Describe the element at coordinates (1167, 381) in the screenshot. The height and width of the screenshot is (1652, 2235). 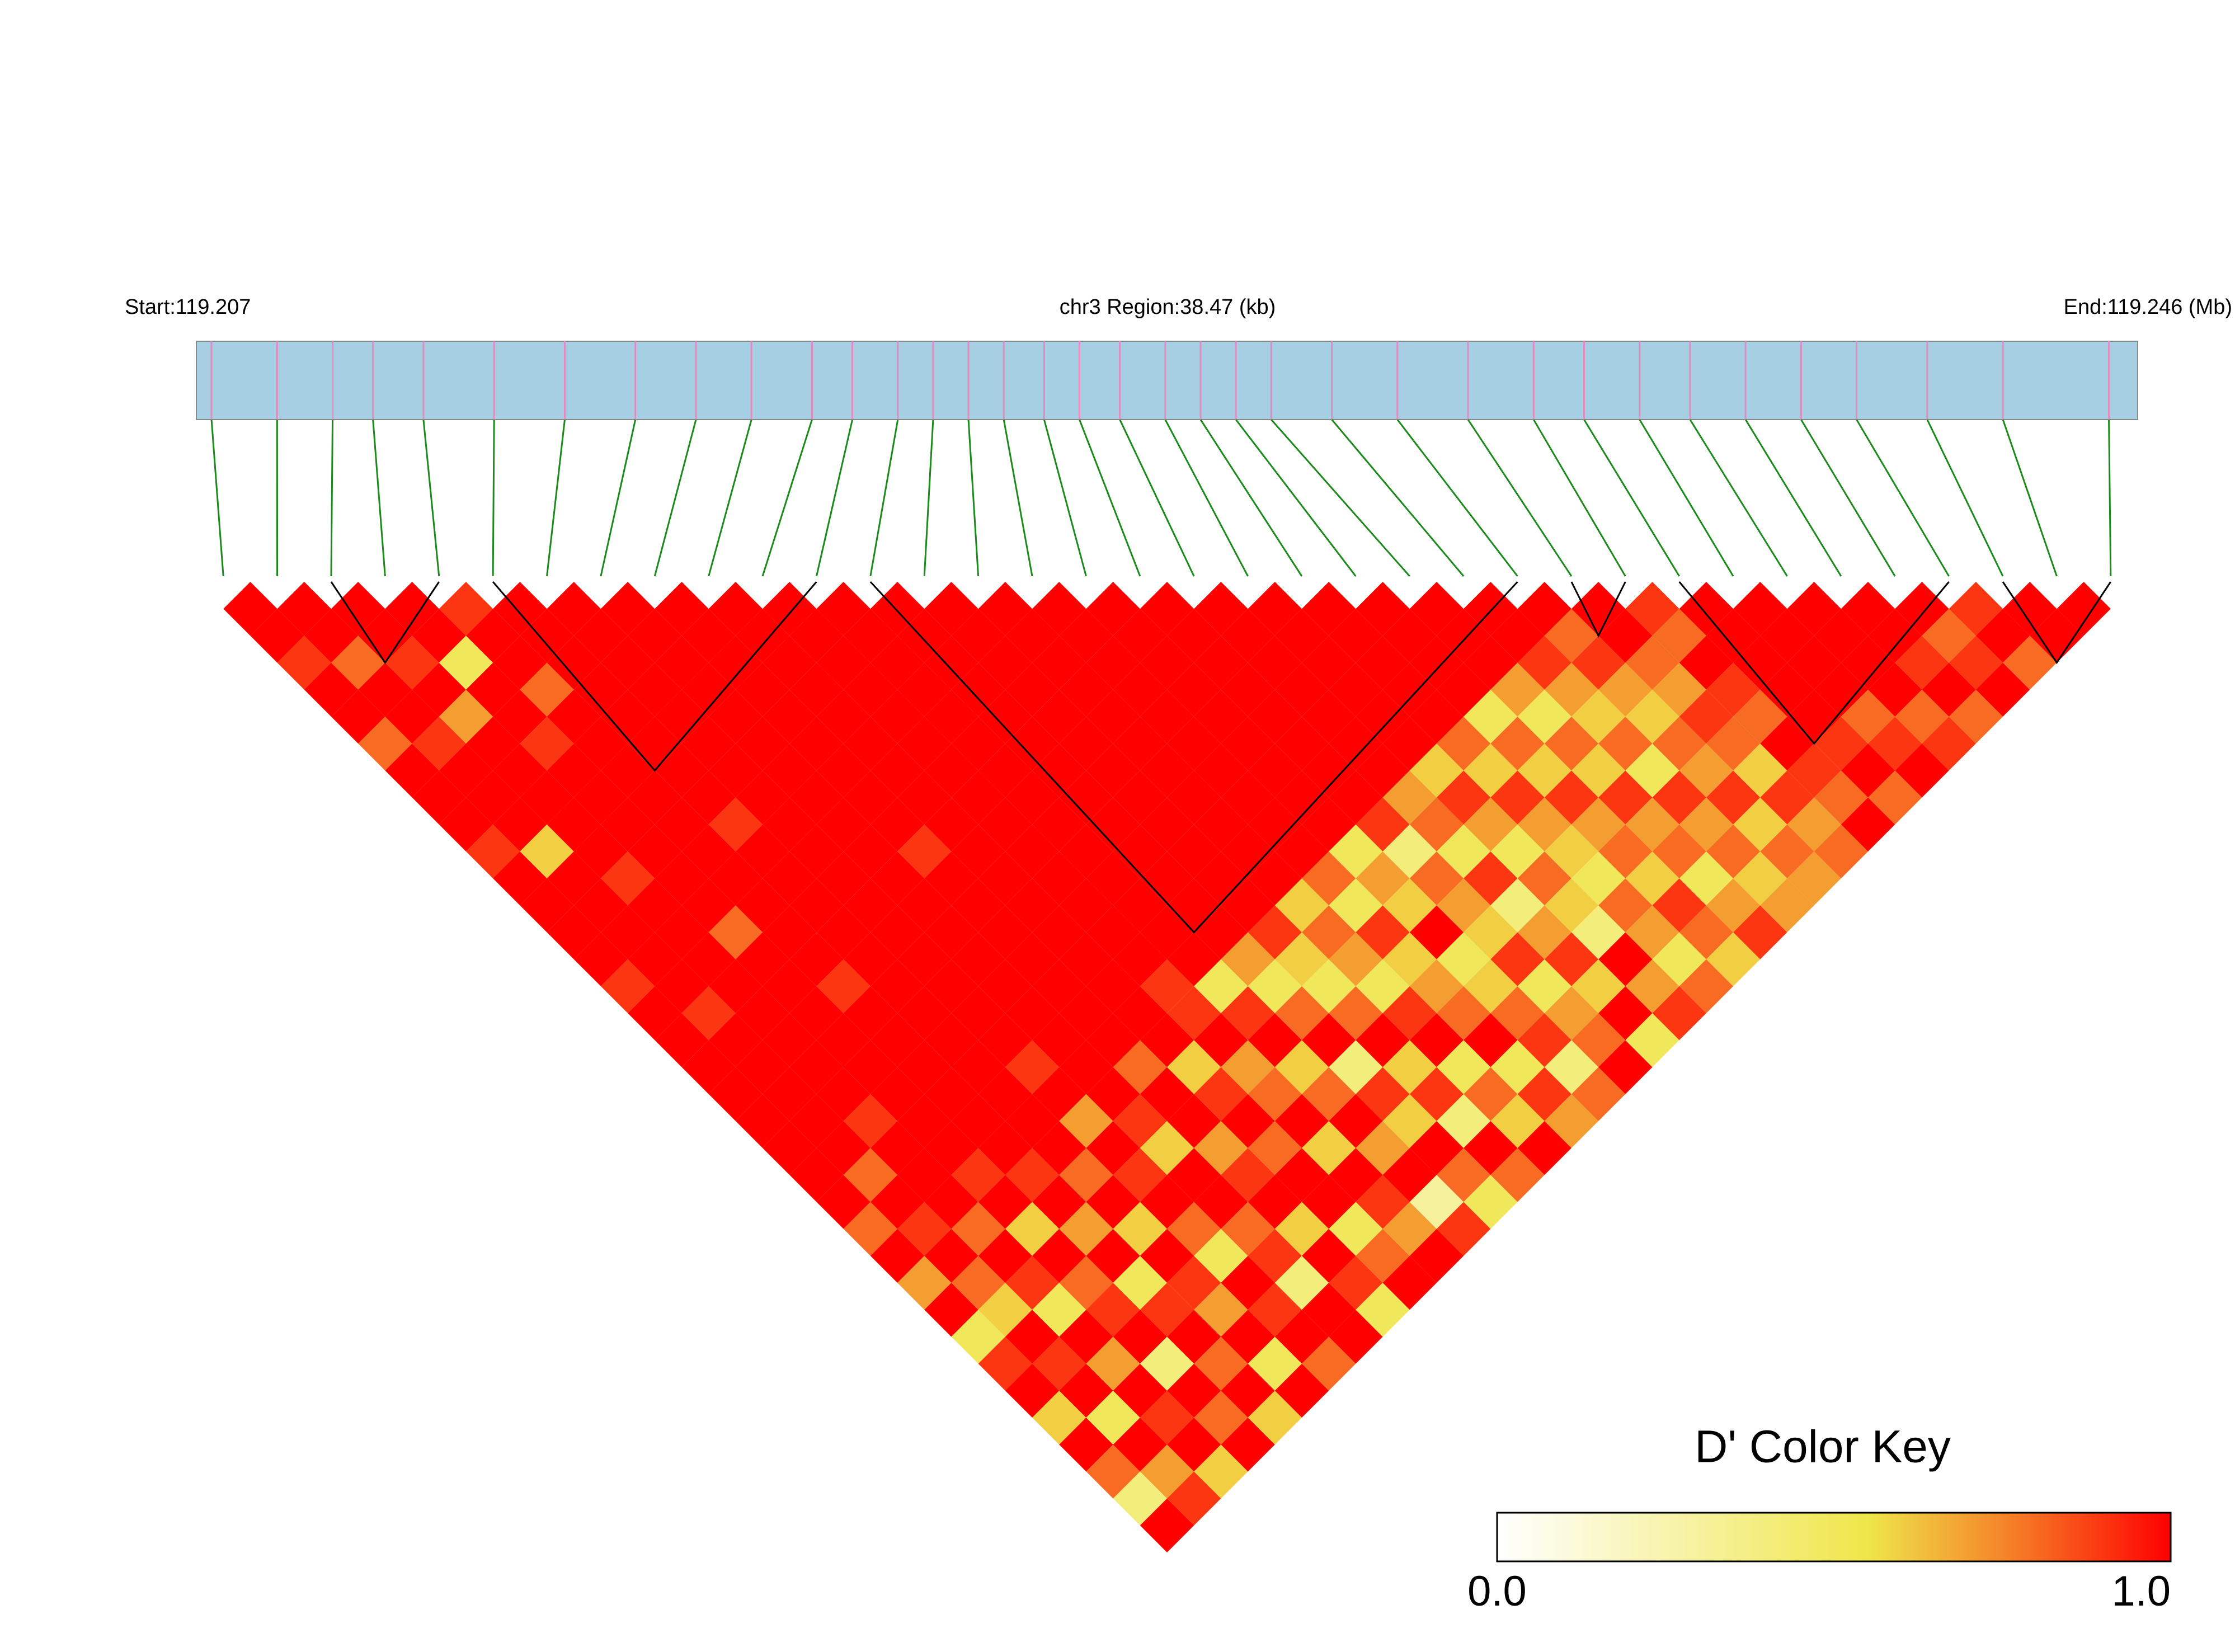
I see `gene-track` at that location.